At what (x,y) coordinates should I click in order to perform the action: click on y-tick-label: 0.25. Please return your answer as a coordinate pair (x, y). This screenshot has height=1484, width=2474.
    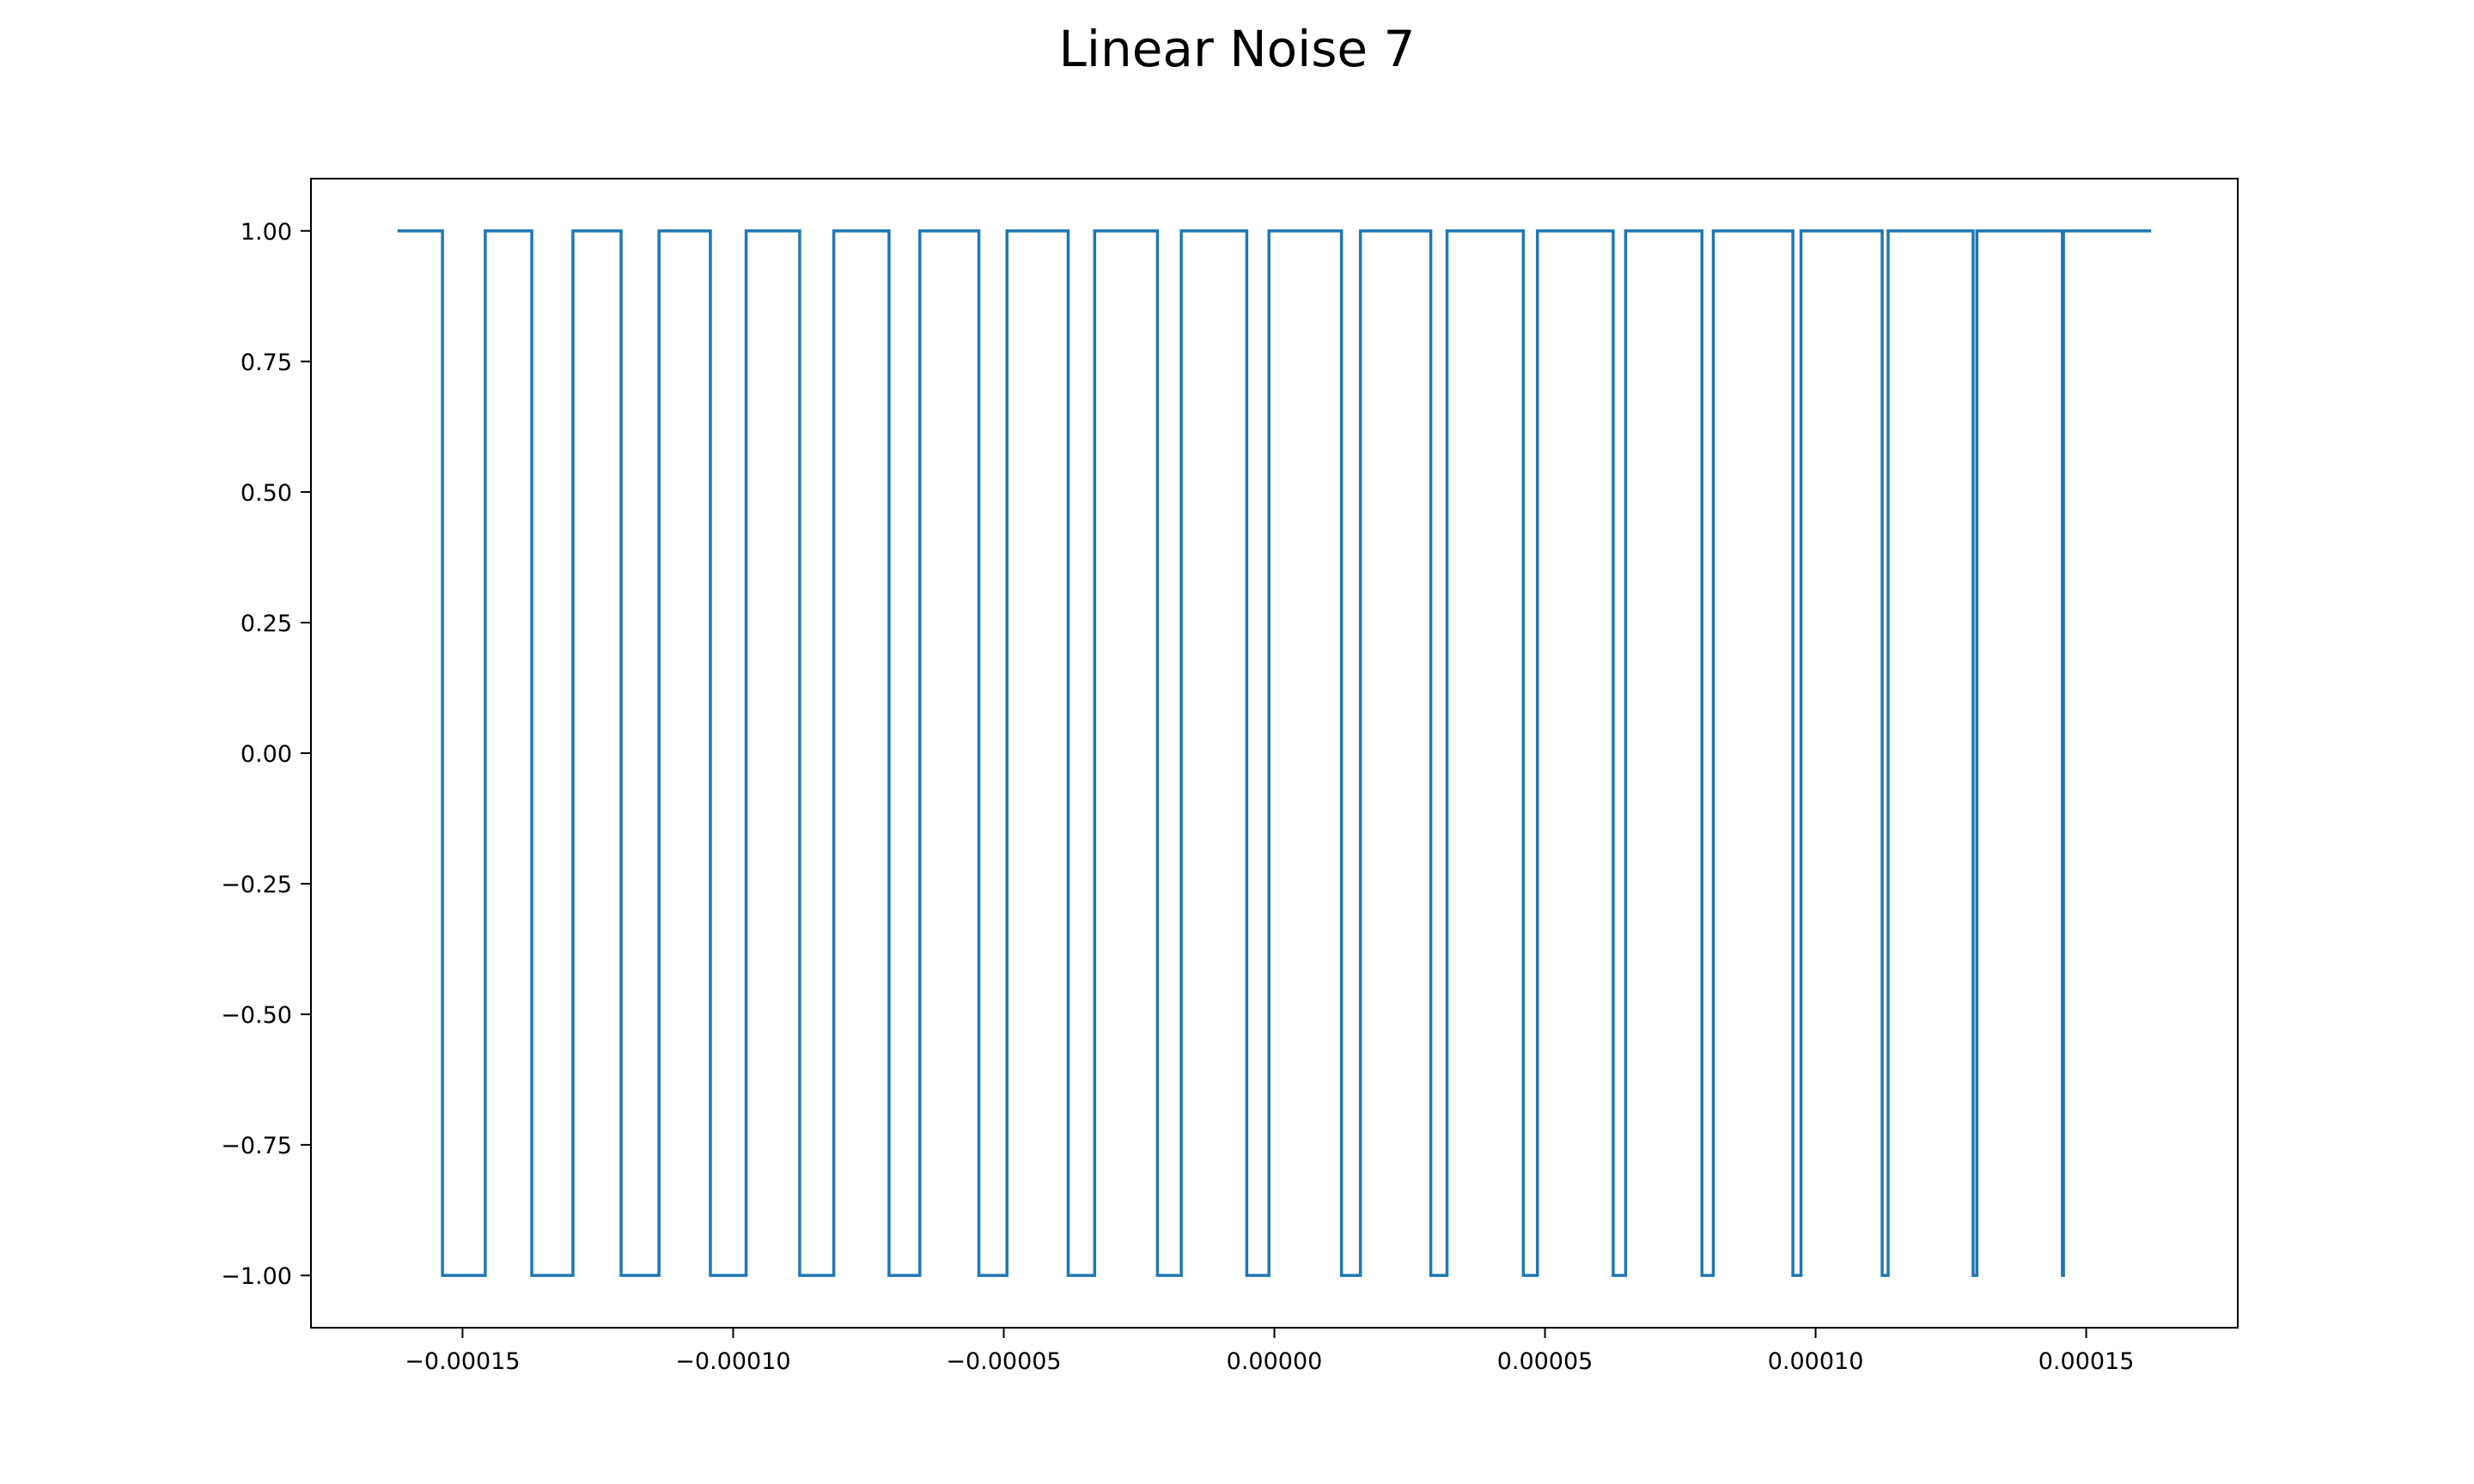
    Looking at the image, I should click on (266, 624).